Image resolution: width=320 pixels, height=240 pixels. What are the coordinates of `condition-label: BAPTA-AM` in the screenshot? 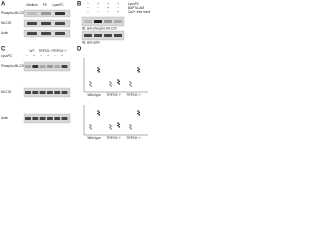 It's located at (136, 8).